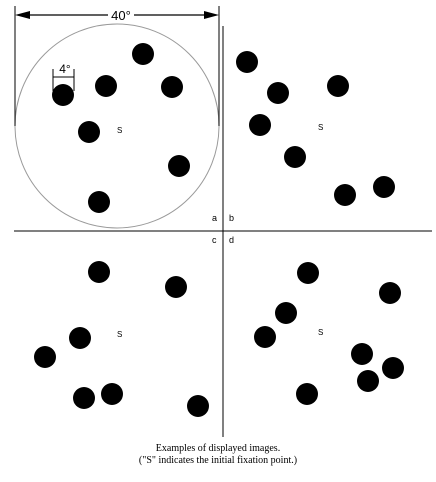 This screenshot has width=436, height=482. Describe the element at coordinates (218, 448) in the screenshot. I see `caption-line-1: Examples of displayed images.` at that location.